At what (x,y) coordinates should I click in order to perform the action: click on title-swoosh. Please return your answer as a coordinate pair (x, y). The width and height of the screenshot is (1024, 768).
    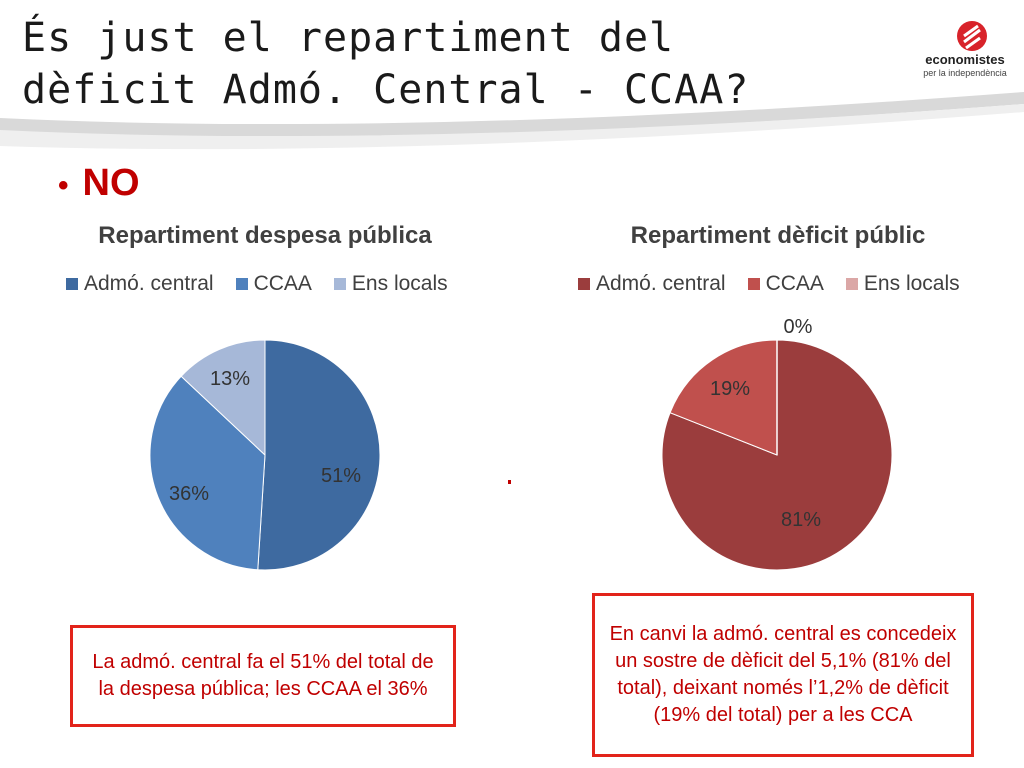
    Looking at the image, I should click on (512, 121).